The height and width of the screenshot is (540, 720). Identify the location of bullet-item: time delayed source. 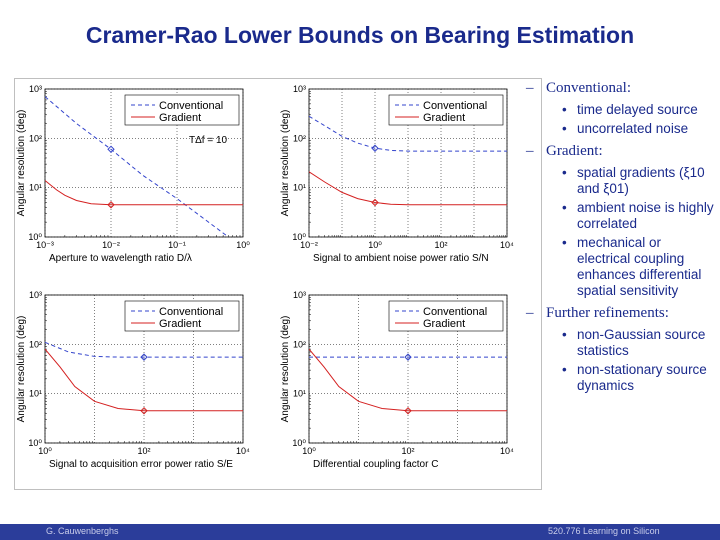
(621, 110).